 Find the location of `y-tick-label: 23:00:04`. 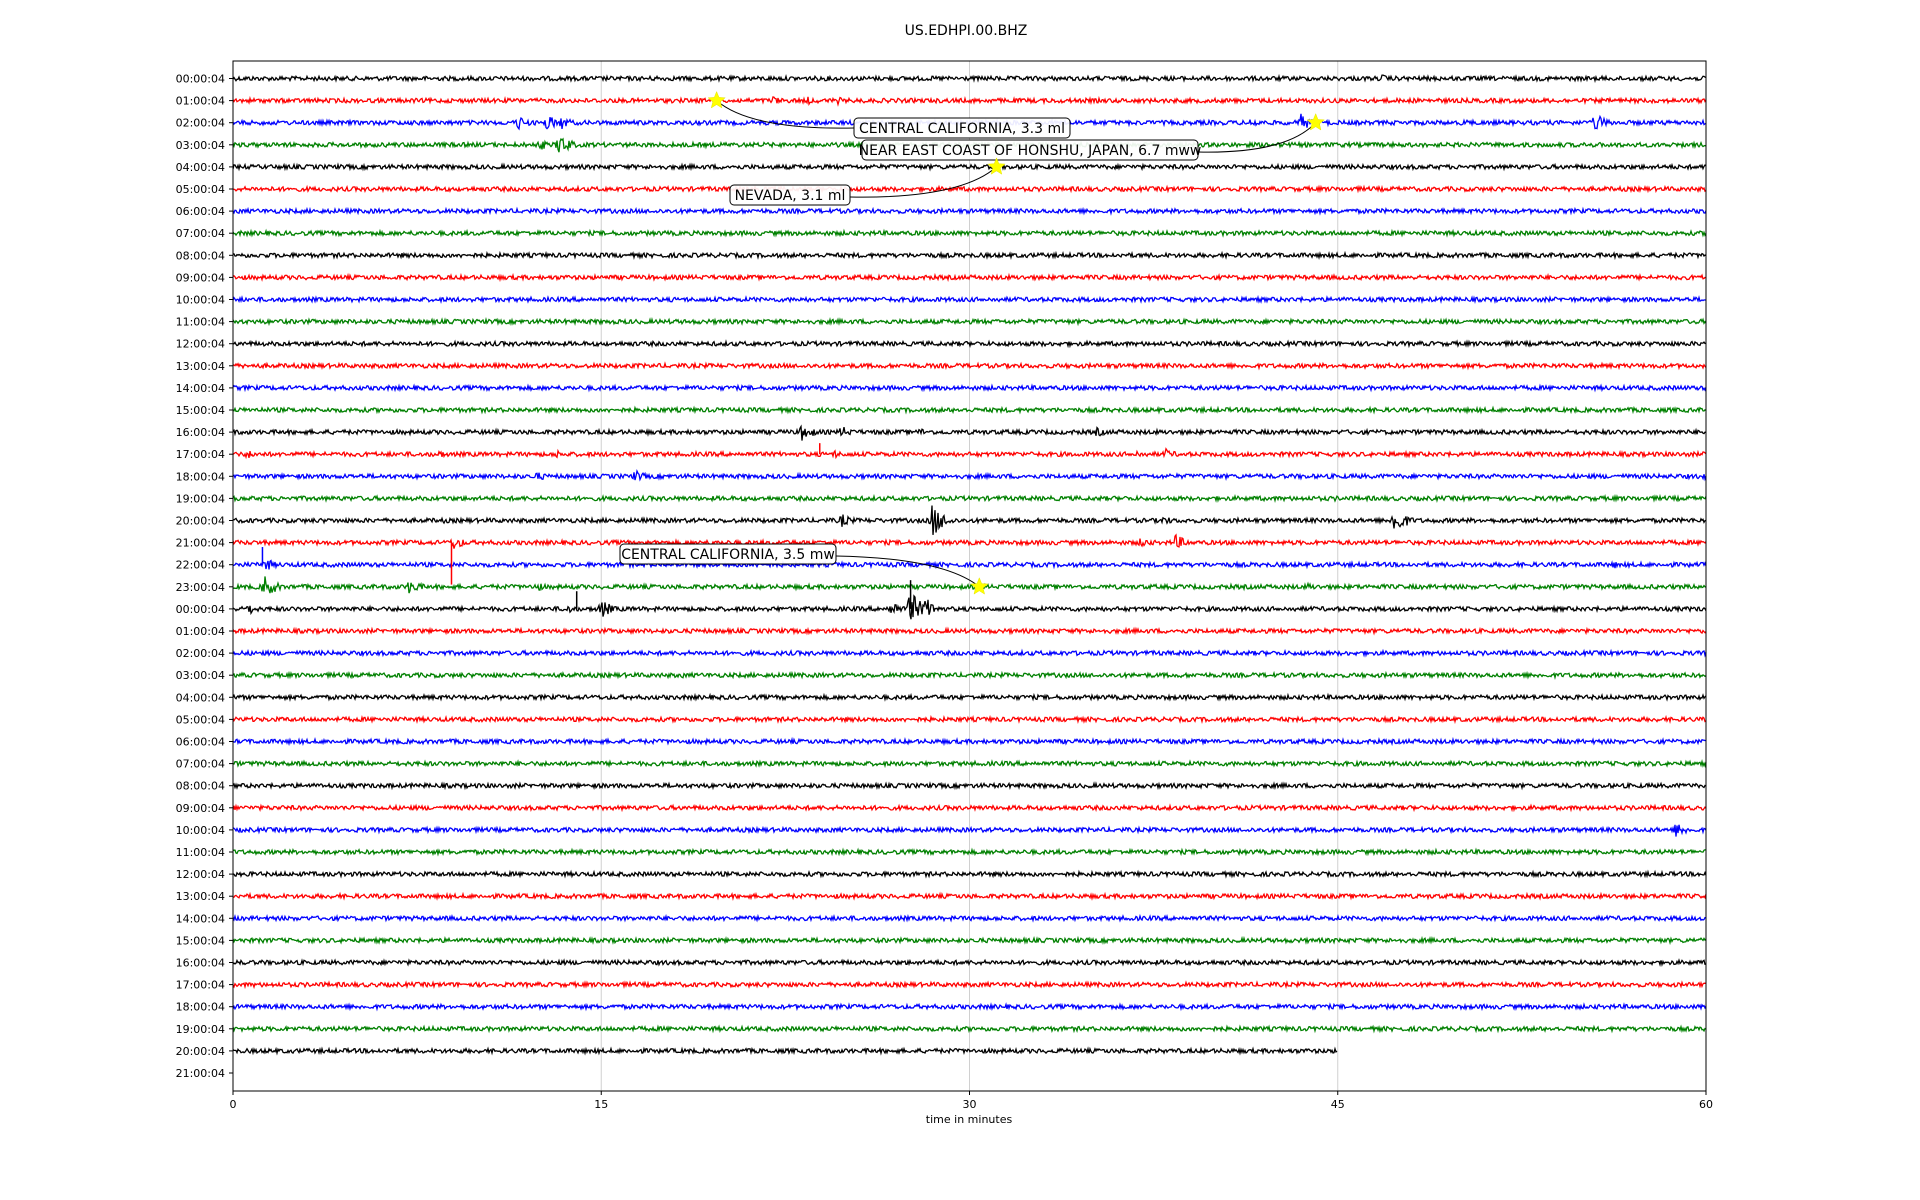

y-tick-label: 23:00:04 is located at coordinates (200, 587).